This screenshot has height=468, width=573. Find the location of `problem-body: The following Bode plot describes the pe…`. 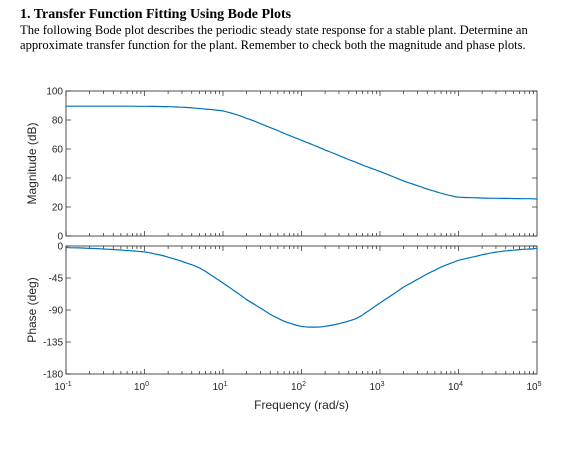

problem-body: The following Bode plot describes the pe… is located at coordinates (274, 37).